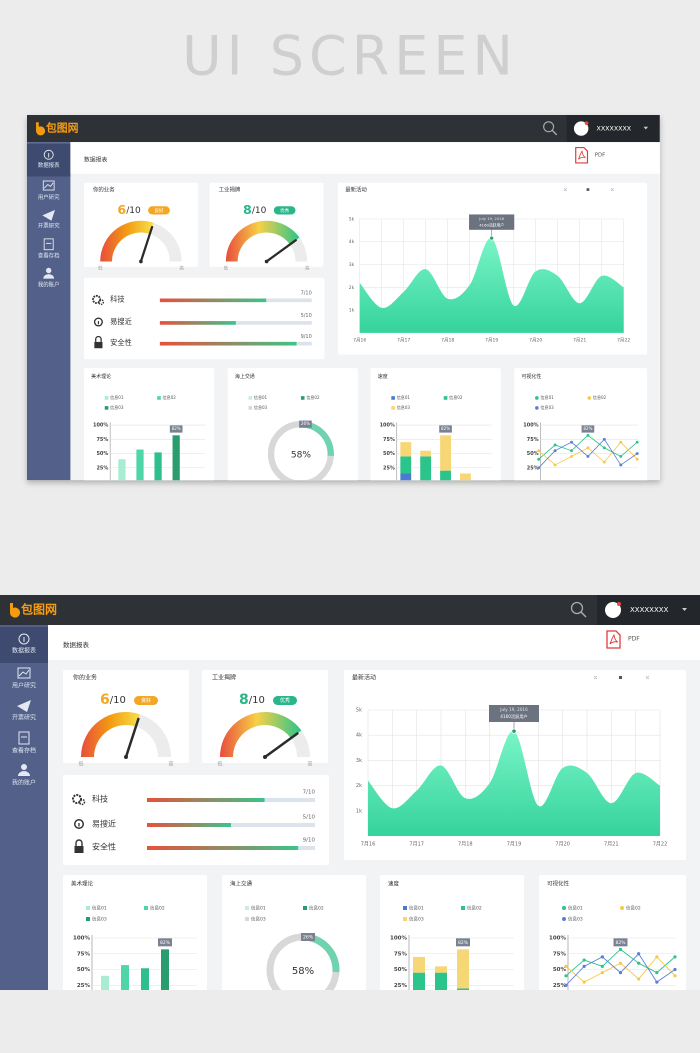 The image size is (700, 1053). What do you see at coordinates (62, 128) in the screenshot?
I see `logo-text: 包图网` at bounding box center [62, 128].